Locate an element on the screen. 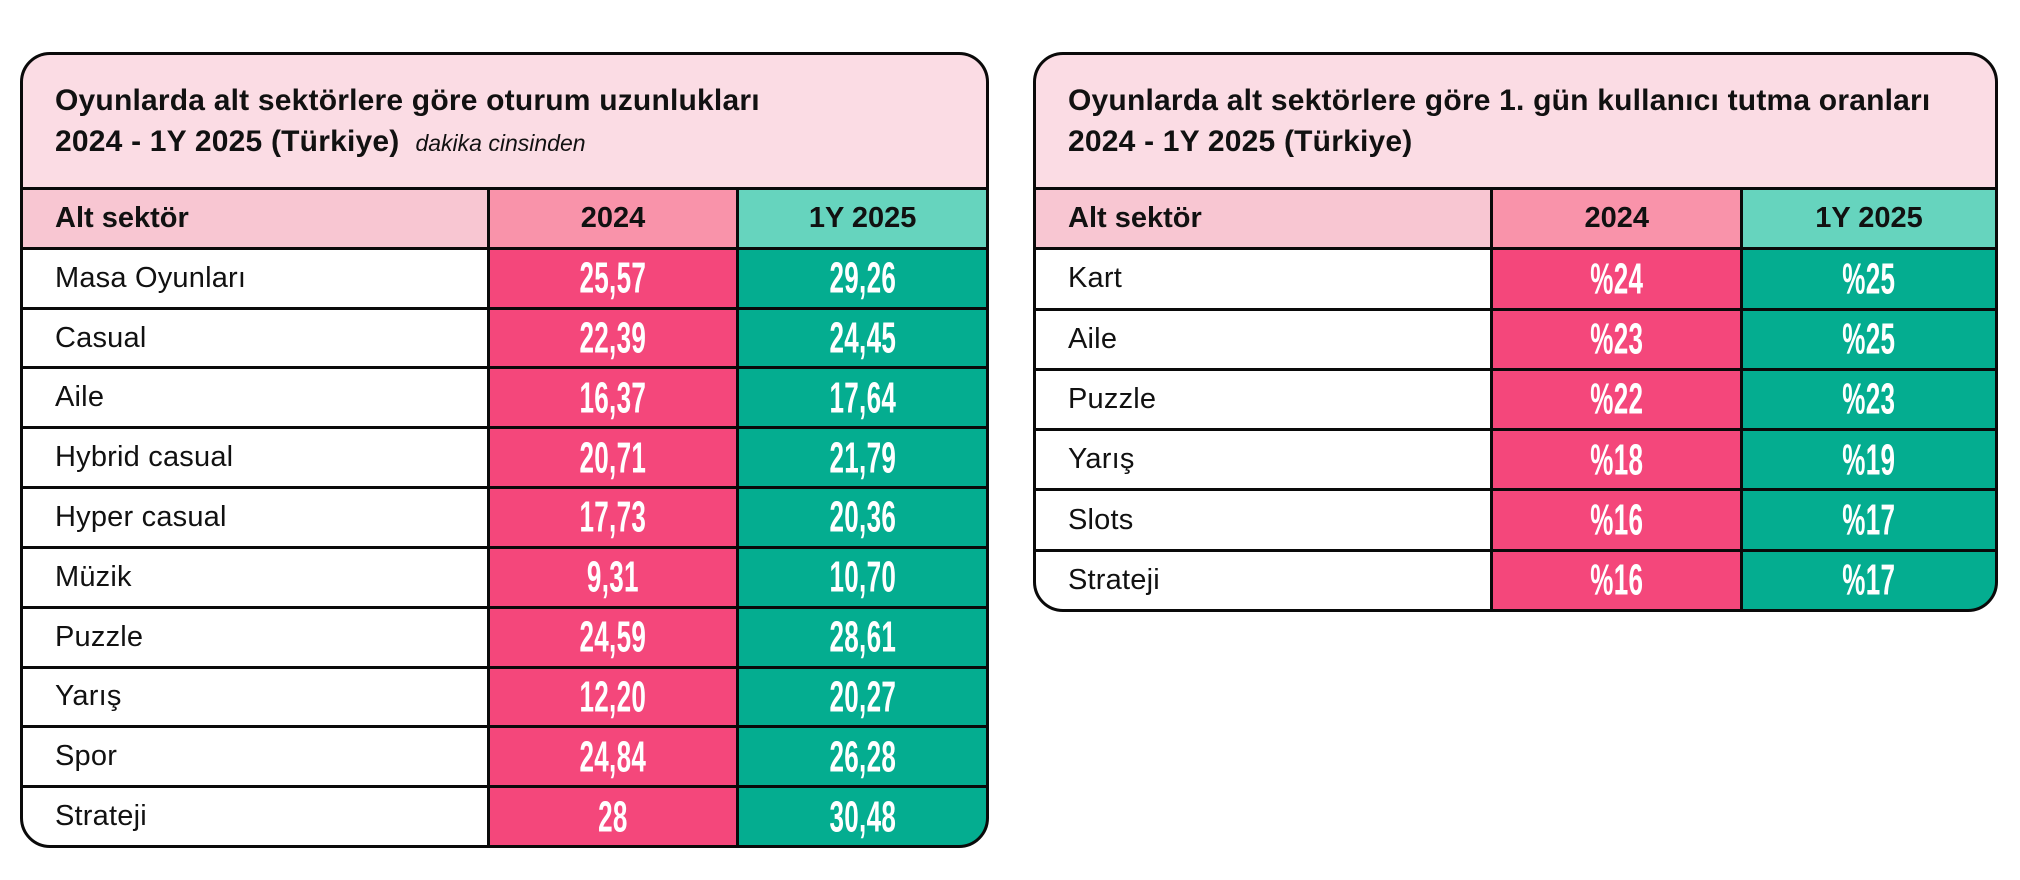 Image resolution: width=2020 pixels, height=880 pixels. value-cell-1y2025: 17,64 is located at coordinates (862, 398).